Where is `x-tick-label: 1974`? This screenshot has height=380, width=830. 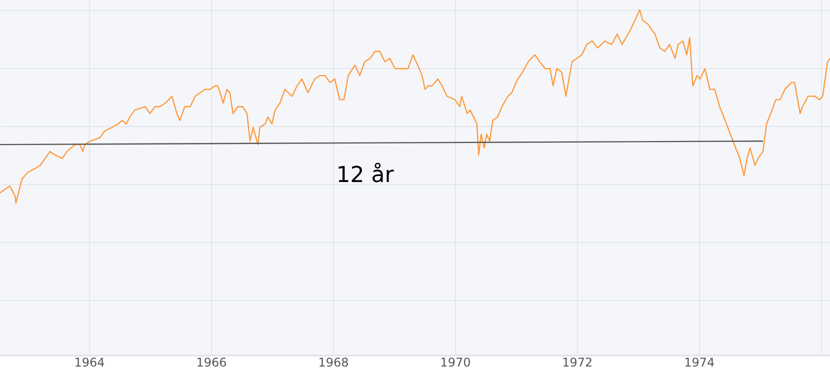 x-tick-label: 1974 is located at coordinates (699, 363).